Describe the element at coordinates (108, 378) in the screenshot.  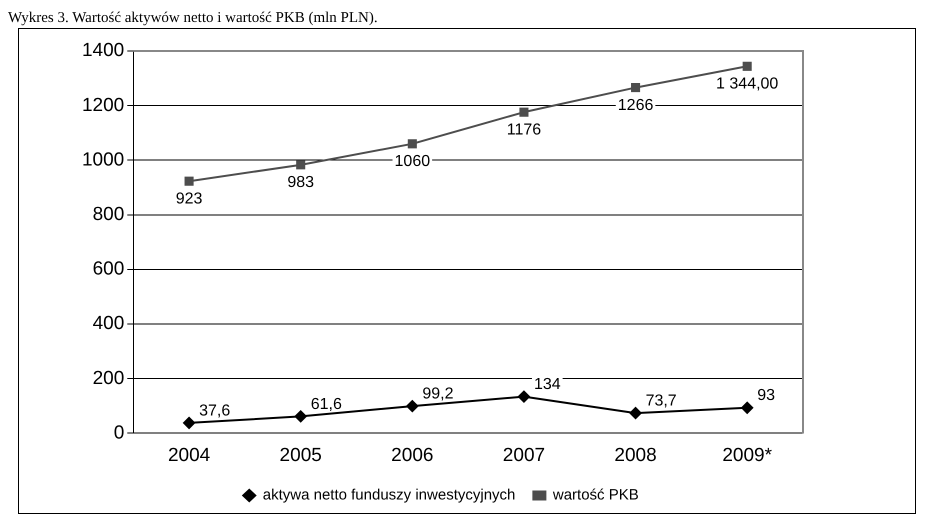
I see `y-tick-label: 200` at that location.